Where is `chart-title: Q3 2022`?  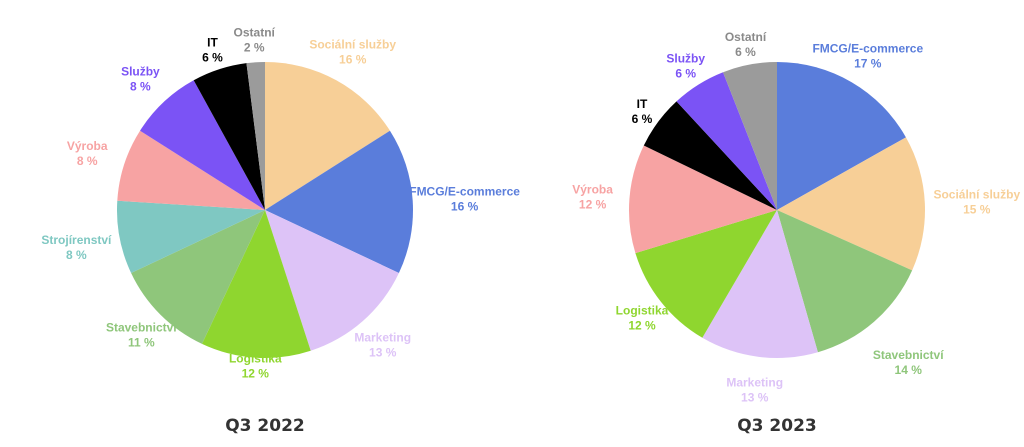
chart-title: Q3 2022 is located at coordinates (265, 426).